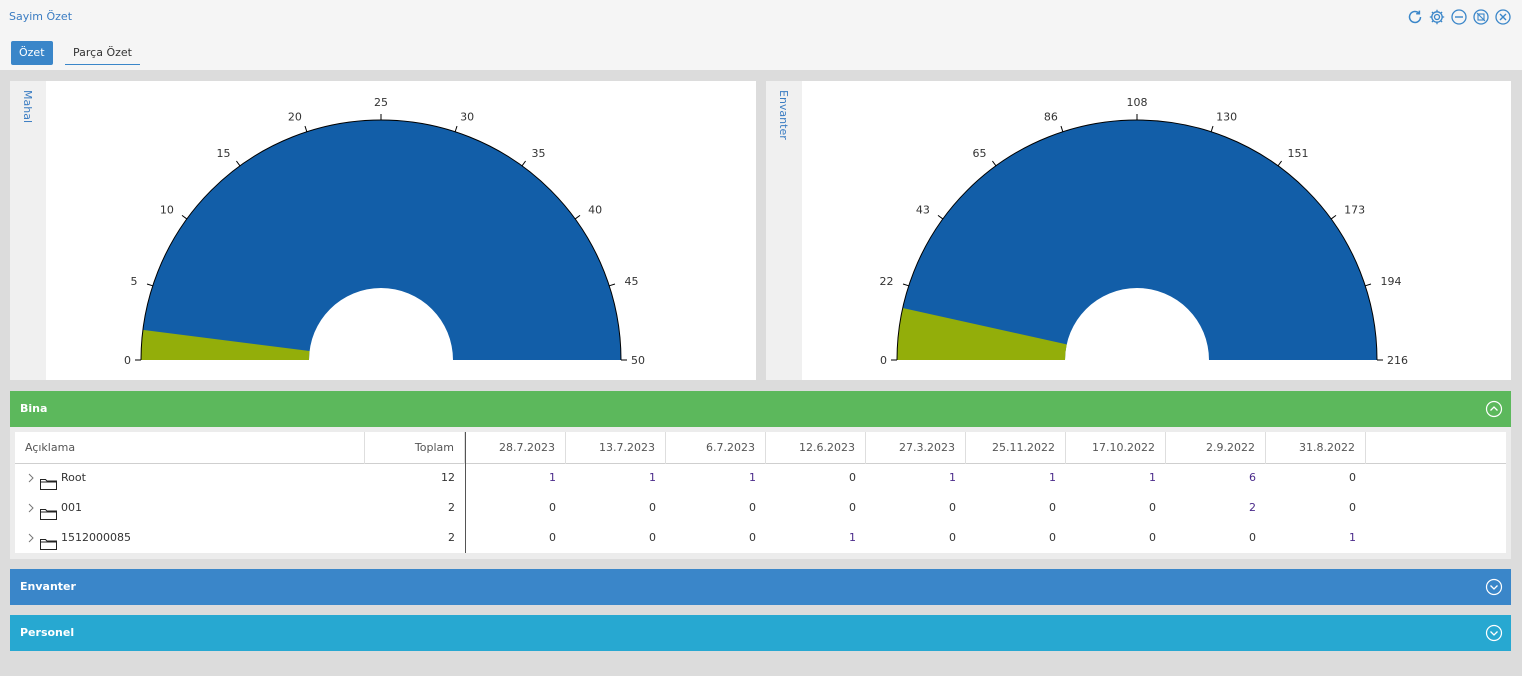 The width and height of the screenshot is (1522, 676). I want to click on column-header-aciklama: Açıklama, so click(190, 448).